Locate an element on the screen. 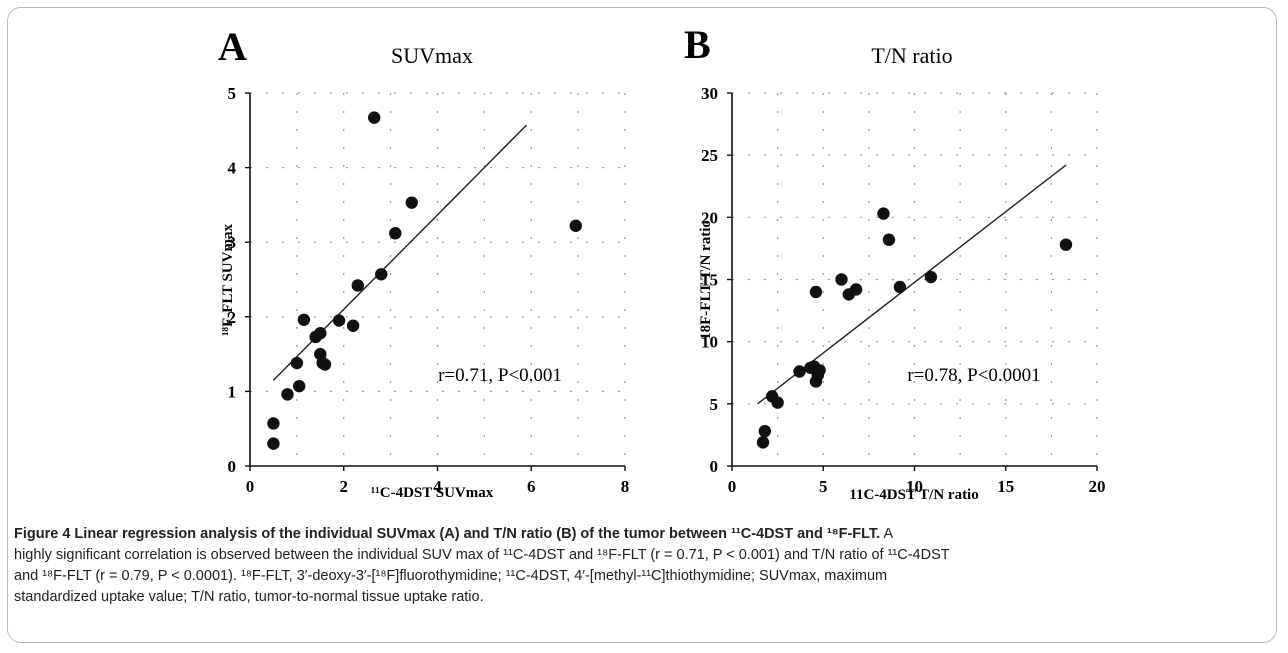 This screenshot has width=1288, height=653. x-tick-label: 5 is located at coordinates (823, 486).